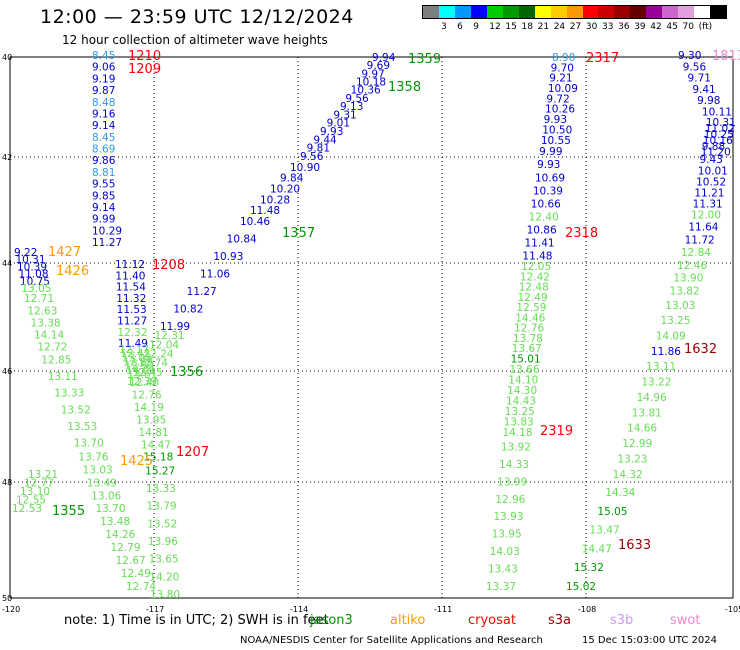  Describe the element at coordinates (560, 110) in the screenshot. I see `wave-height-value: 10.26` at that location.